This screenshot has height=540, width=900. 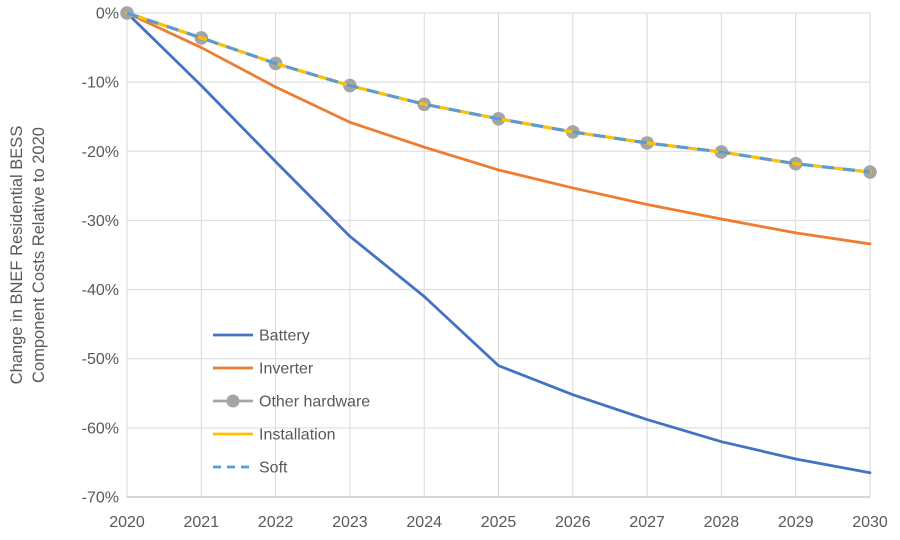 I want to click on x-tick-label: 2024, so click(x=424, y=522).